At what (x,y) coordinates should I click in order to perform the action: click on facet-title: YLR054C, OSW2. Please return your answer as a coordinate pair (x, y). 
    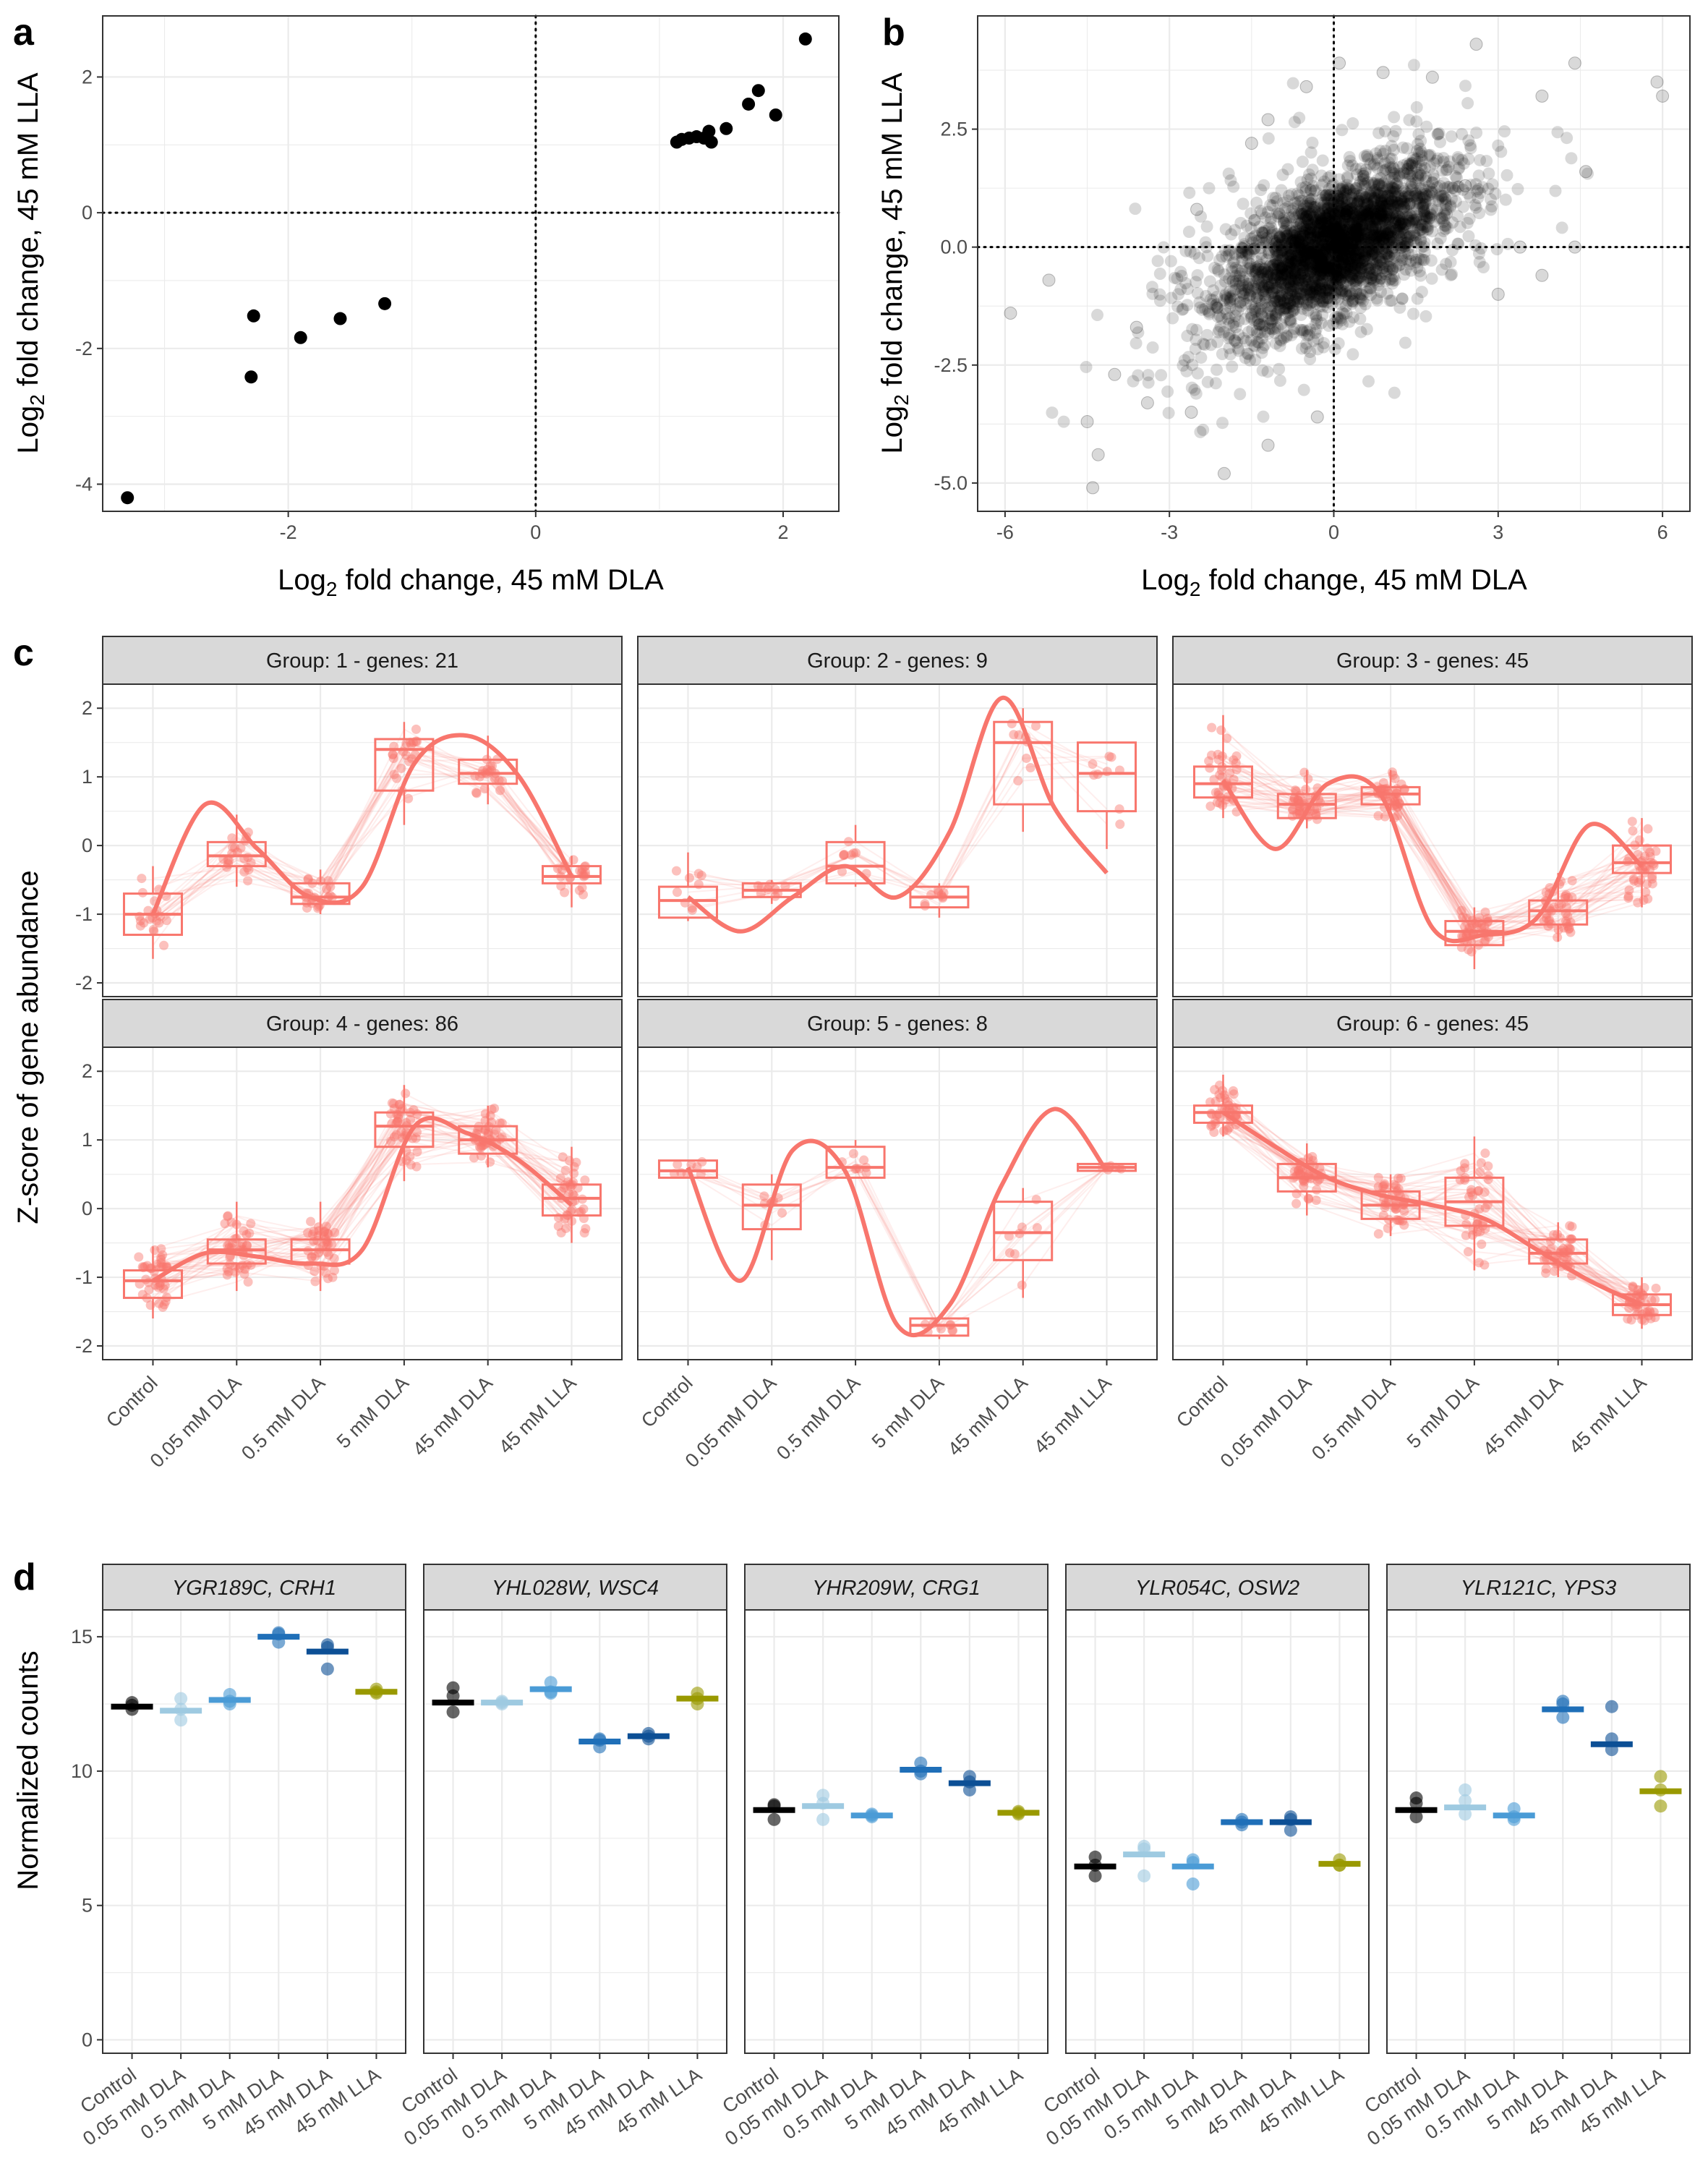
    Looking at the image, I should click on (1217, 1588).